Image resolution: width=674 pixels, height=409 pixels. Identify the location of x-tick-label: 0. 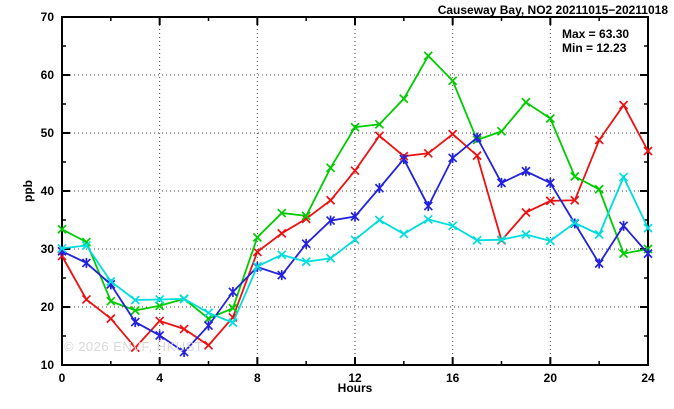
(62, 378).